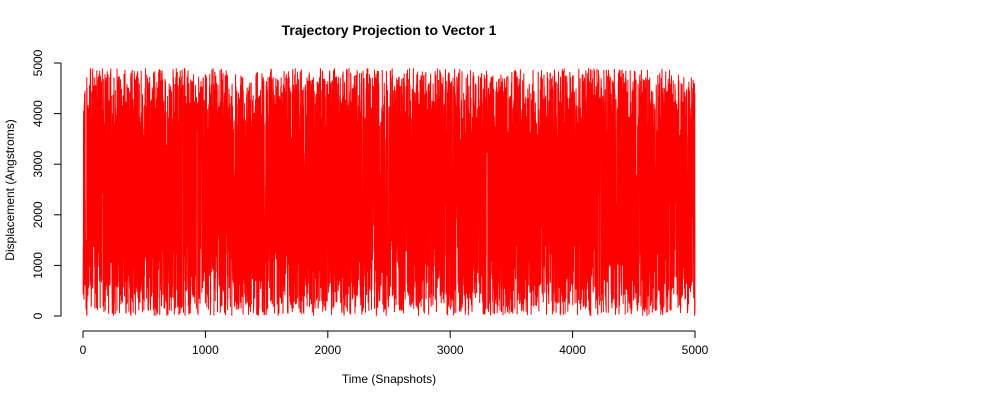 The width and height of the screenshot is (1000, 400). I want to click on x-tick-label: 5000, so click(695, 350).